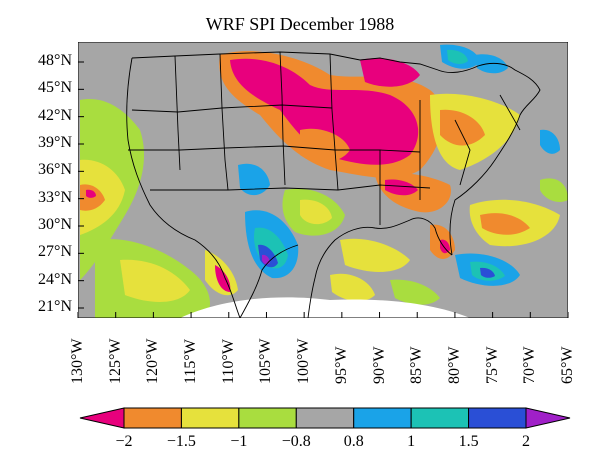 Image resolution: width=600 pixels, height=471 pixels. What do you see at coordinates (353, 441) in the screenshot?
I see `colorbar-tick-label: 0.8` at bounding box center [353, 441].